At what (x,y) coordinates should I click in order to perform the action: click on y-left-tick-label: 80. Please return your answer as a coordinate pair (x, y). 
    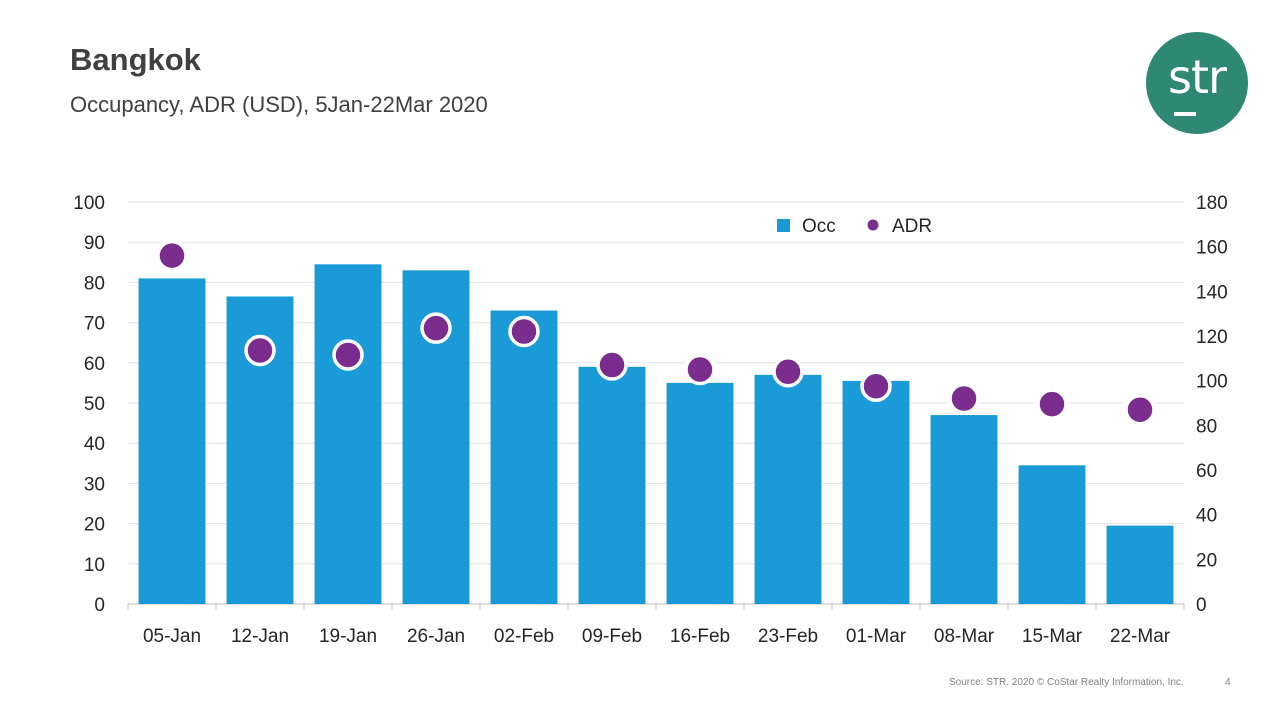
    Looking at the image, I should click on (94, 283).